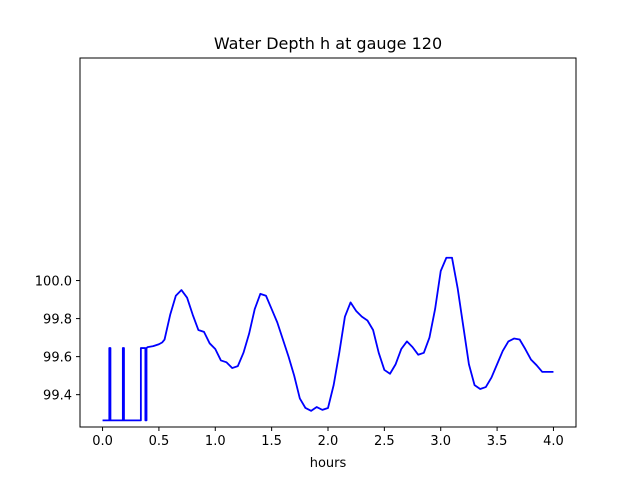 The image size is (640, 480). I want to click on x-tick-label: 1.0, so click(215, 441).